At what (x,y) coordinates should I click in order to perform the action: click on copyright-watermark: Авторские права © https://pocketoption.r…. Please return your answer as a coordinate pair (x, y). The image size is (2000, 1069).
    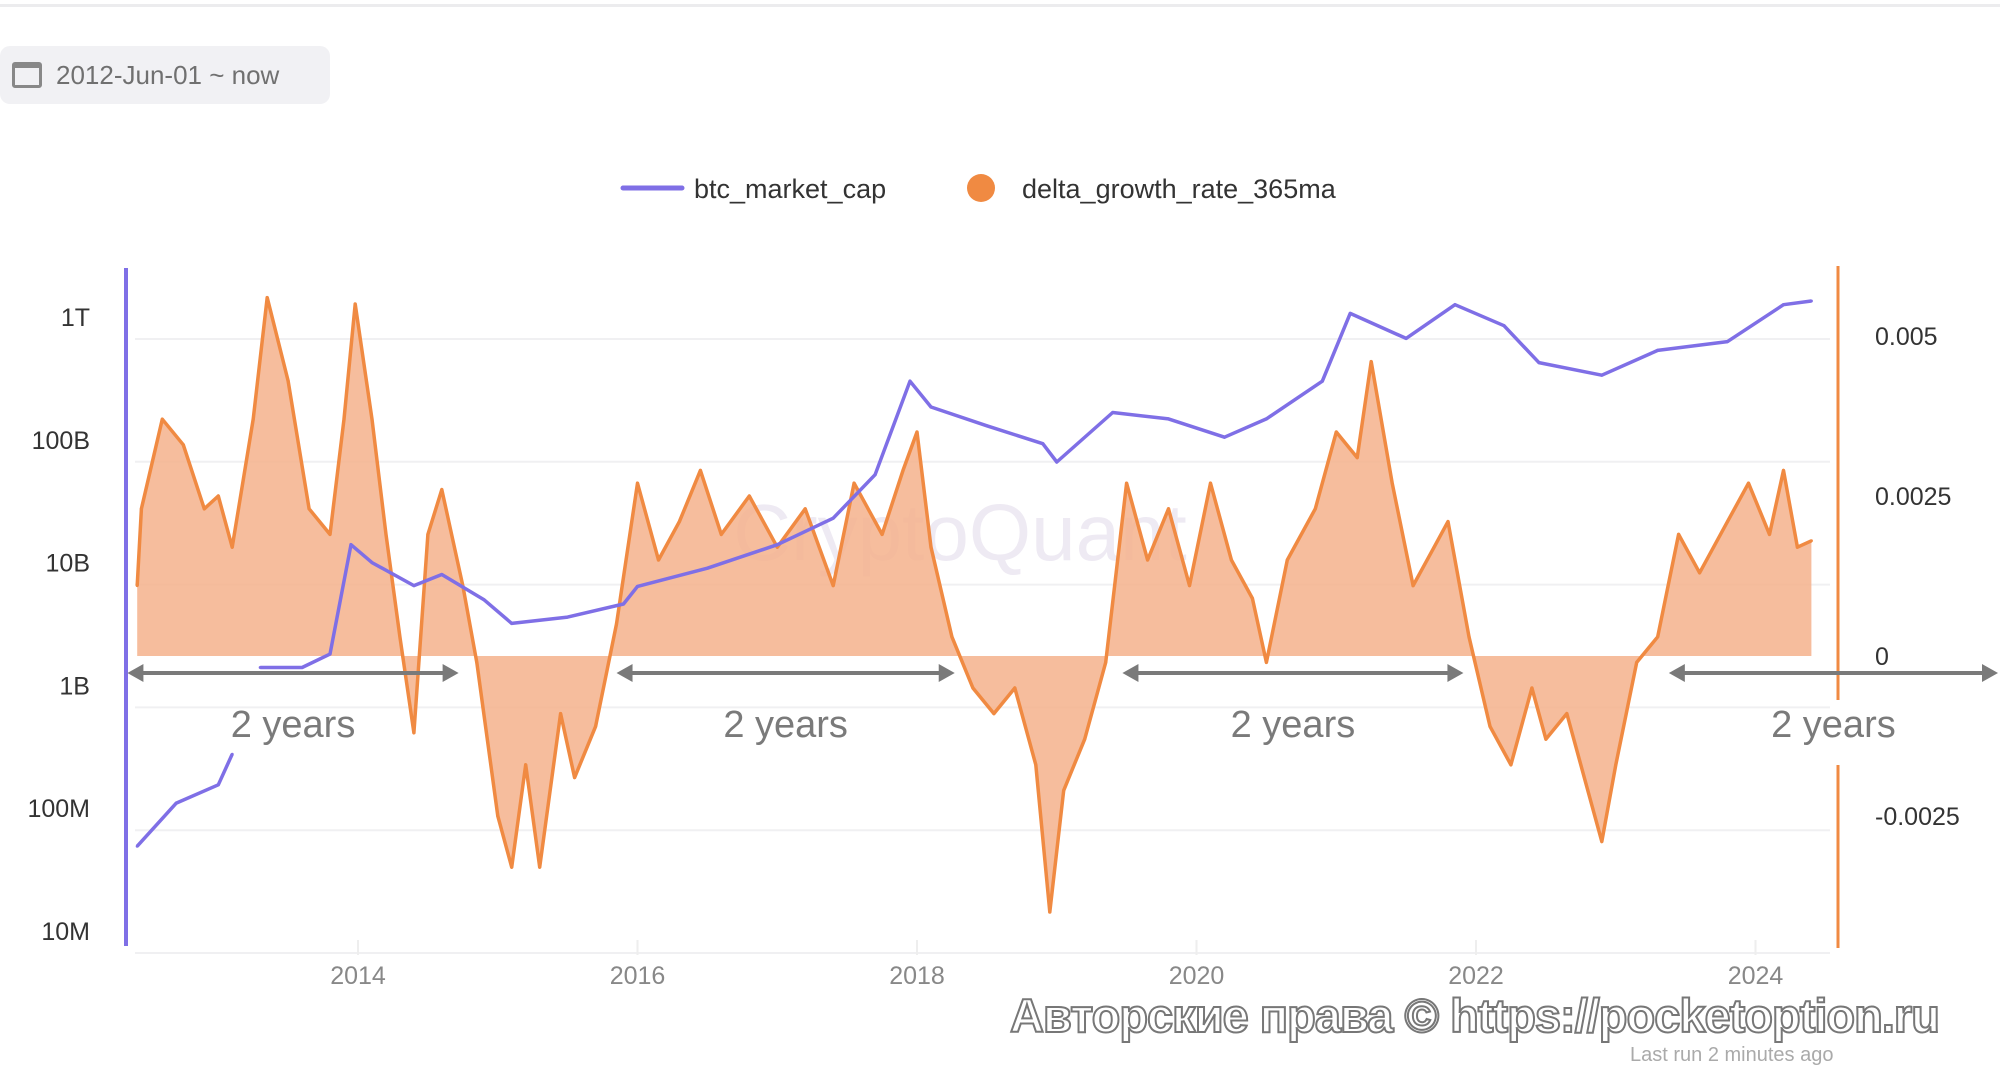
    Looking at the image, I should click on (1475, 1015).